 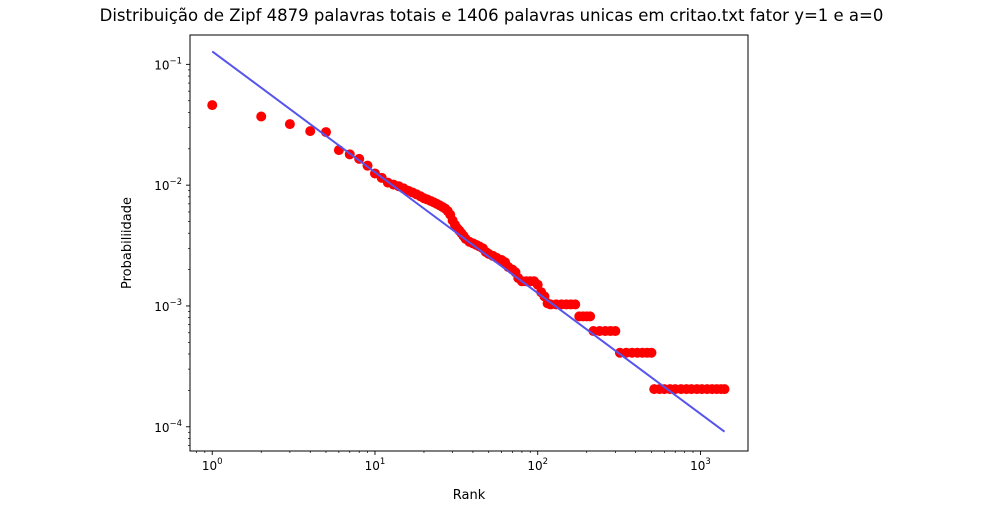 I want to click on y-tick-label: 10⁻⁴, so click(x=168, y=427).